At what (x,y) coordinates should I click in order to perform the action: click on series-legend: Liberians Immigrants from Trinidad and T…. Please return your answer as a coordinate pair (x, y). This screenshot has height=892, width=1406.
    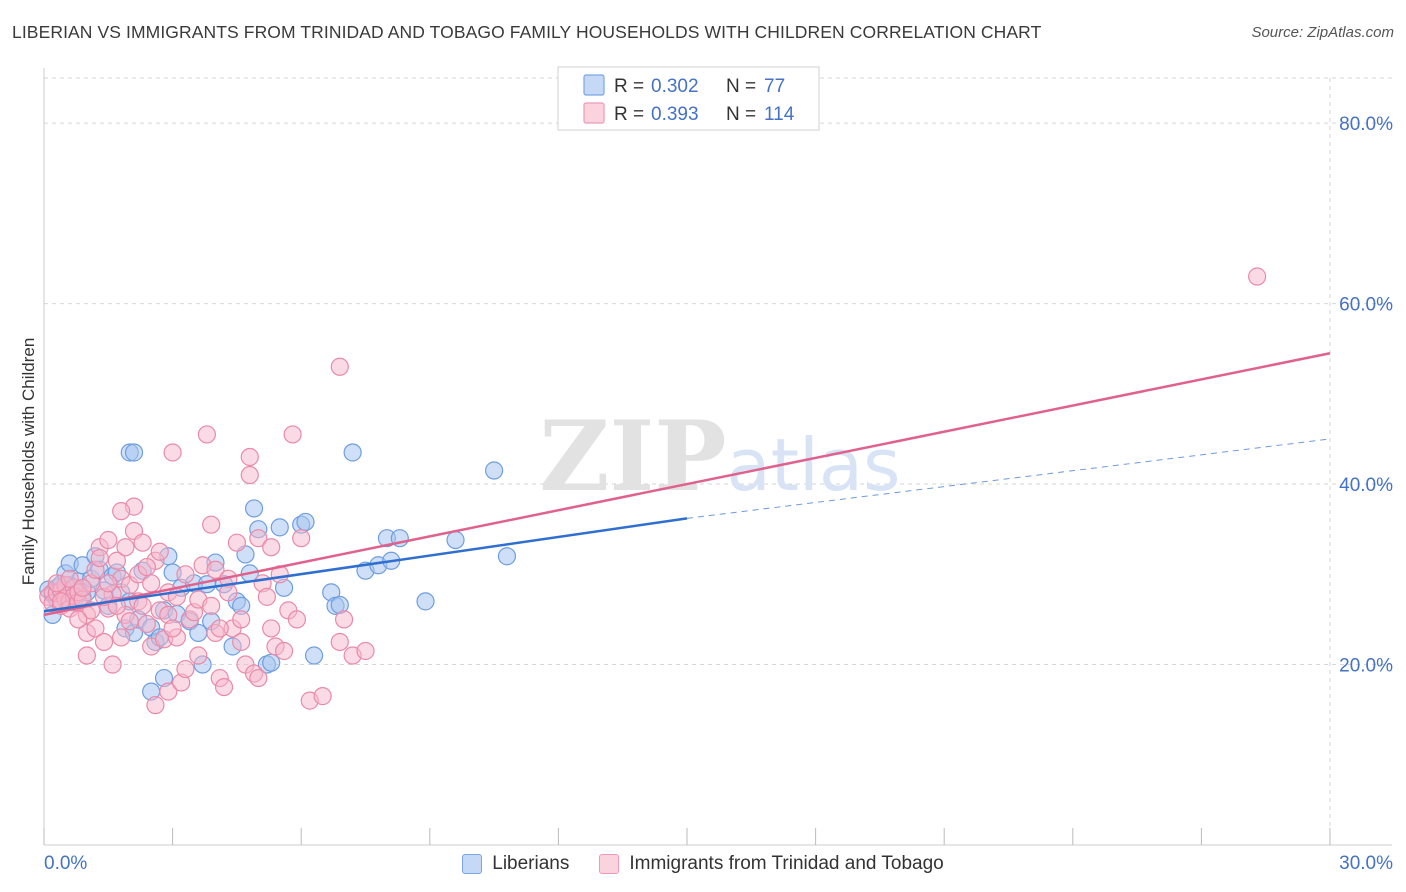
    Looking at the image, I should click on (703, 864).